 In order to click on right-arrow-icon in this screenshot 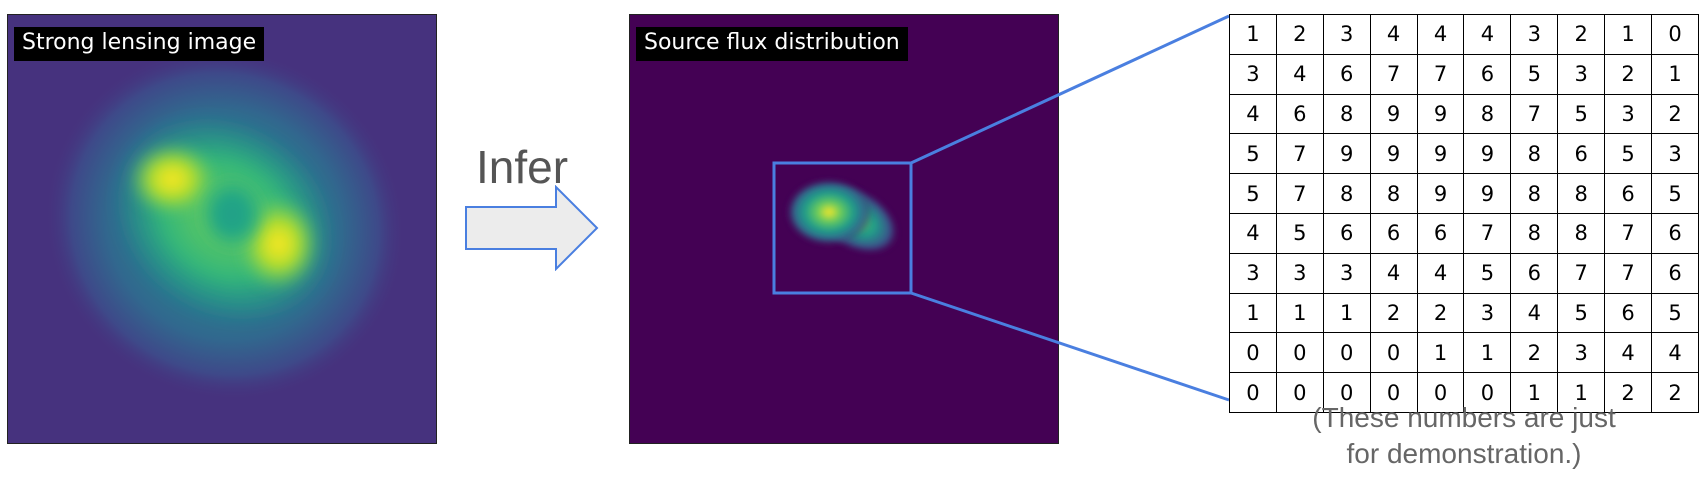, I will do `click(532, 228)`.